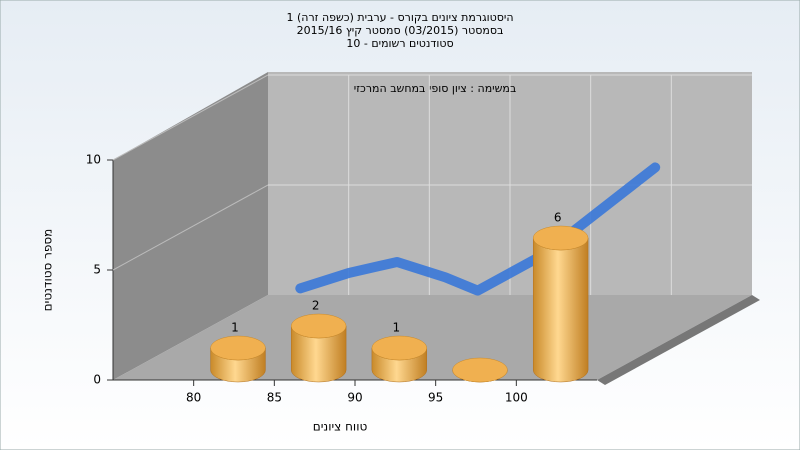 The height and width of the screenshot is (450, 800). I want to click on y-axis-label: מספר סטודנטים, so click(48, 270).